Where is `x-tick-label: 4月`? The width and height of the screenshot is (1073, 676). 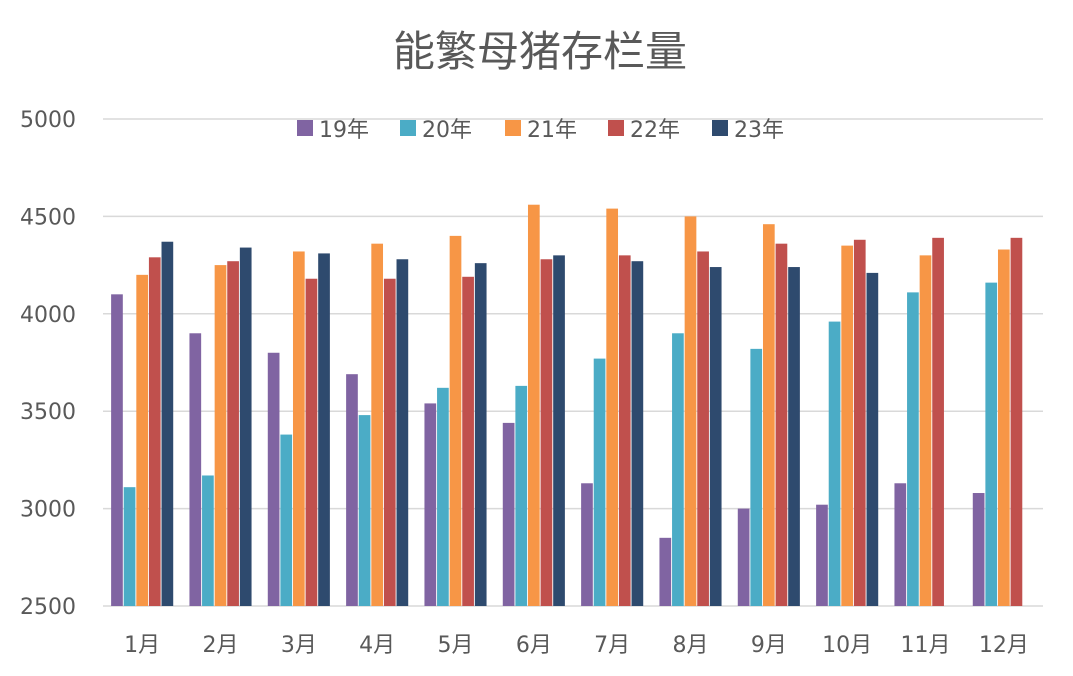
x-tick-label: 4月 is located at coordinates (377, 645).